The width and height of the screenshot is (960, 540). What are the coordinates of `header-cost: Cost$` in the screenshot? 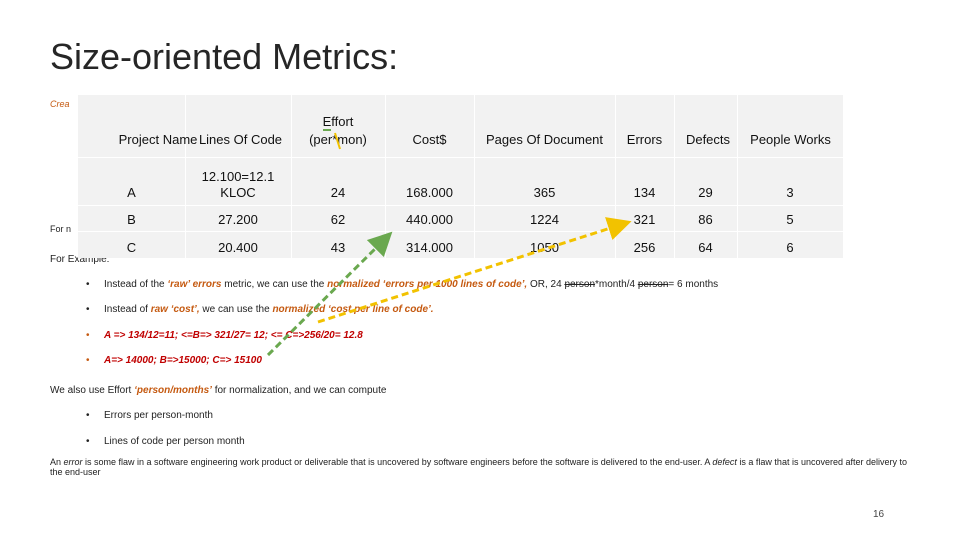 It's located at (429, 139).